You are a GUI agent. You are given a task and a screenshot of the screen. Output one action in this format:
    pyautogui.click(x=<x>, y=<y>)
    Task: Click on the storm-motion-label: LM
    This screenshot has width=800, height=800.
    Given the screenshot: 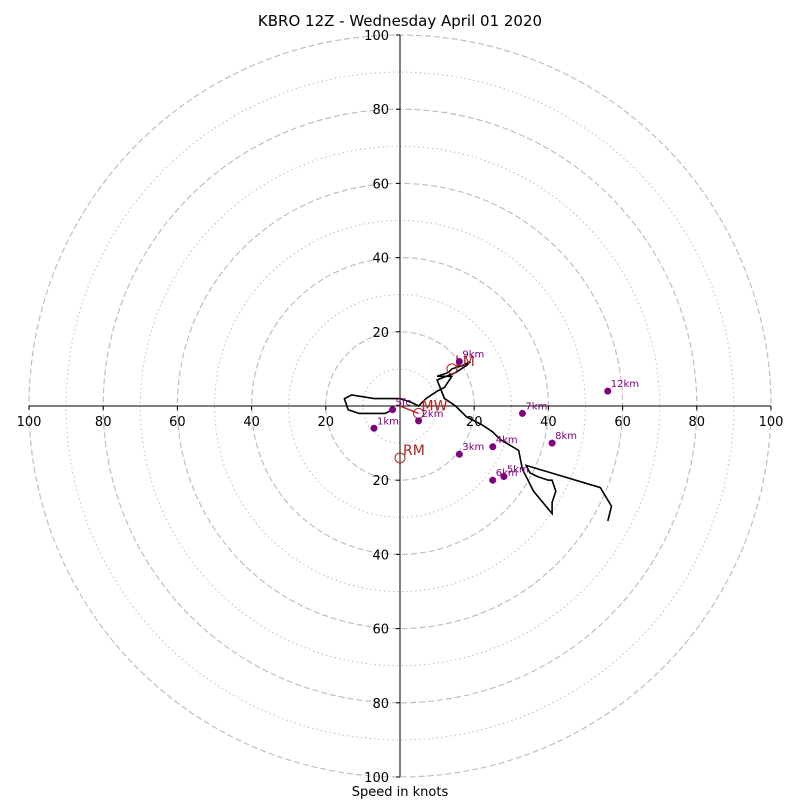 What is the action you would take?
    pyautogui.click(x=465, y=362)
    